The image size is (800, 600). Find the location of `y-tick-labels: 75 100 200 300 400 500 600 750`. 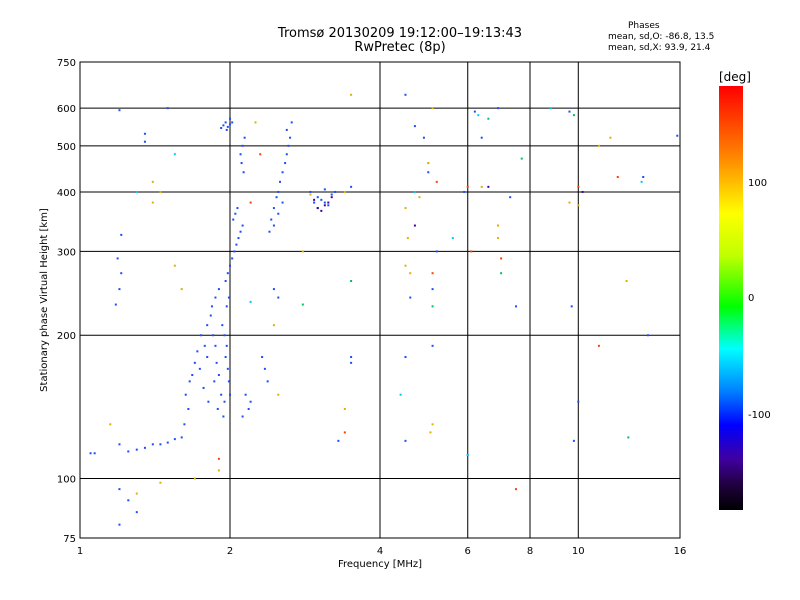

y-tick-labels: 75 100 200 300 400 500 600 750 is located at coordinates (66, 301).